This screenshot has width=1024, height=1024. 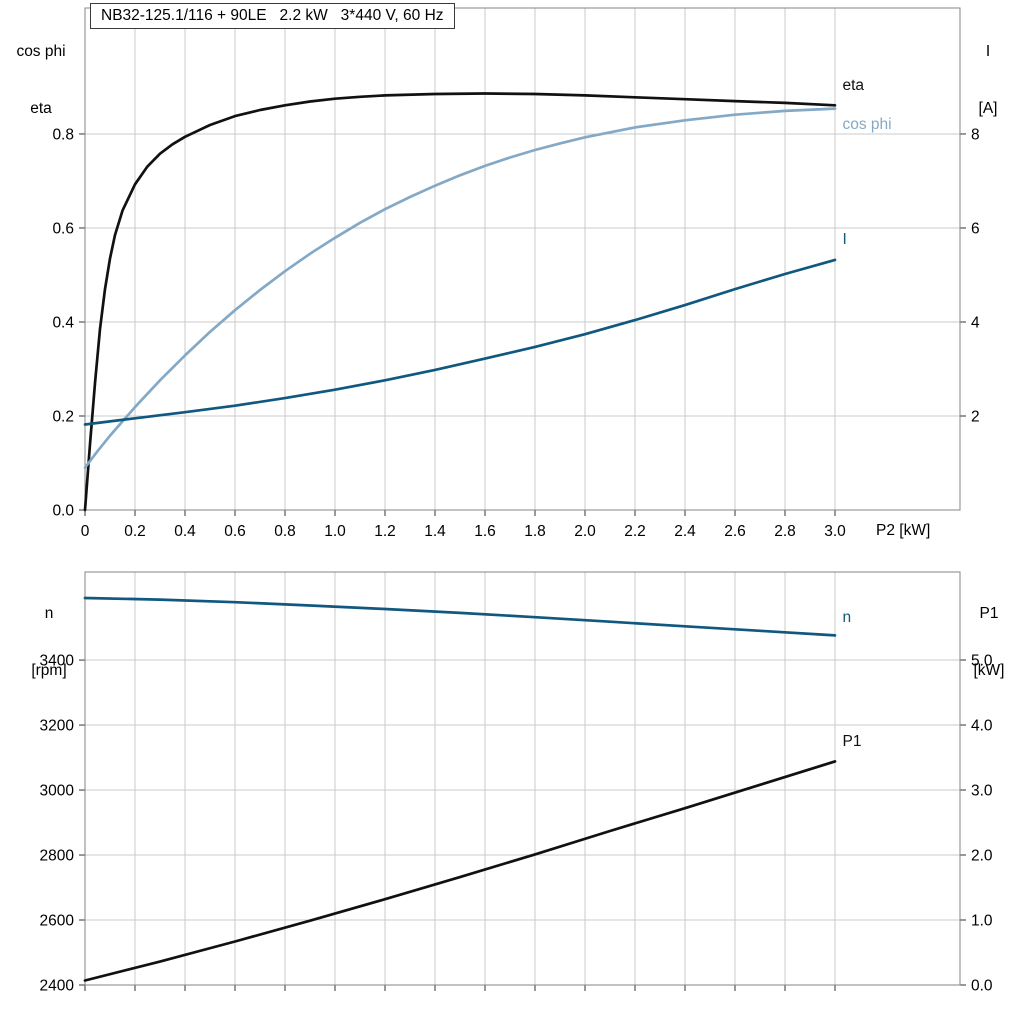 I want to click on x-axis-title: P2 [kW], so click(x=903, y=530).